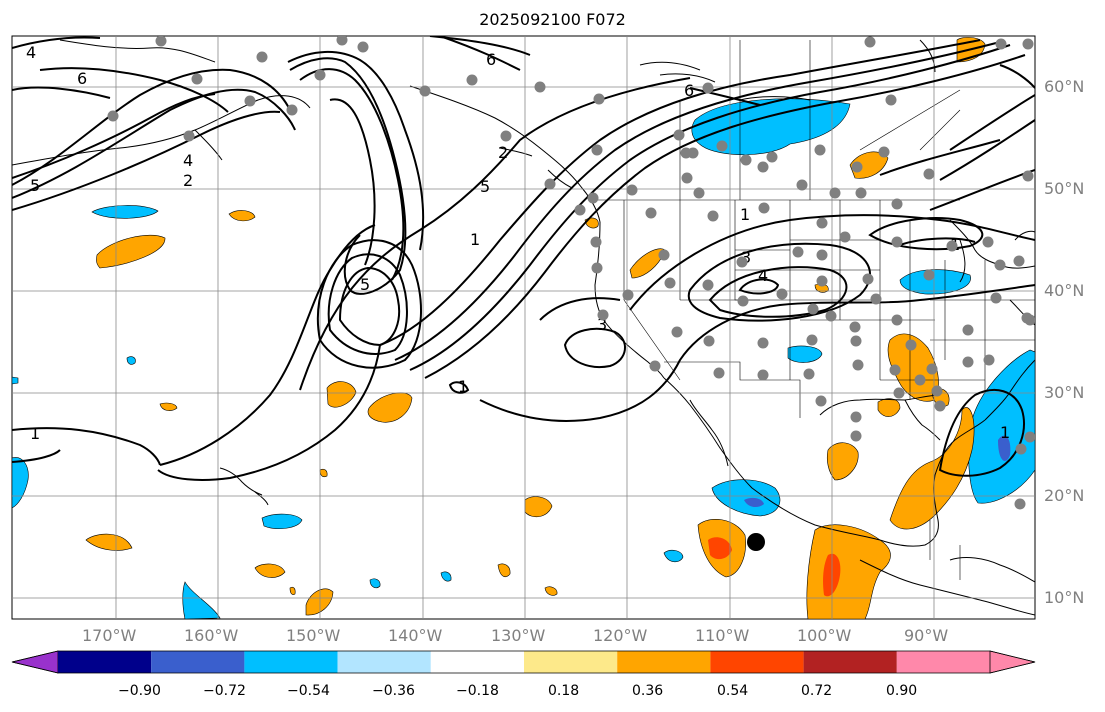 The width and height of the screenshot is (1105, 712). Describe the element at coordinates (552, 19) in the screenshot. I see `plot-title: 2025092100 F072` at that location.